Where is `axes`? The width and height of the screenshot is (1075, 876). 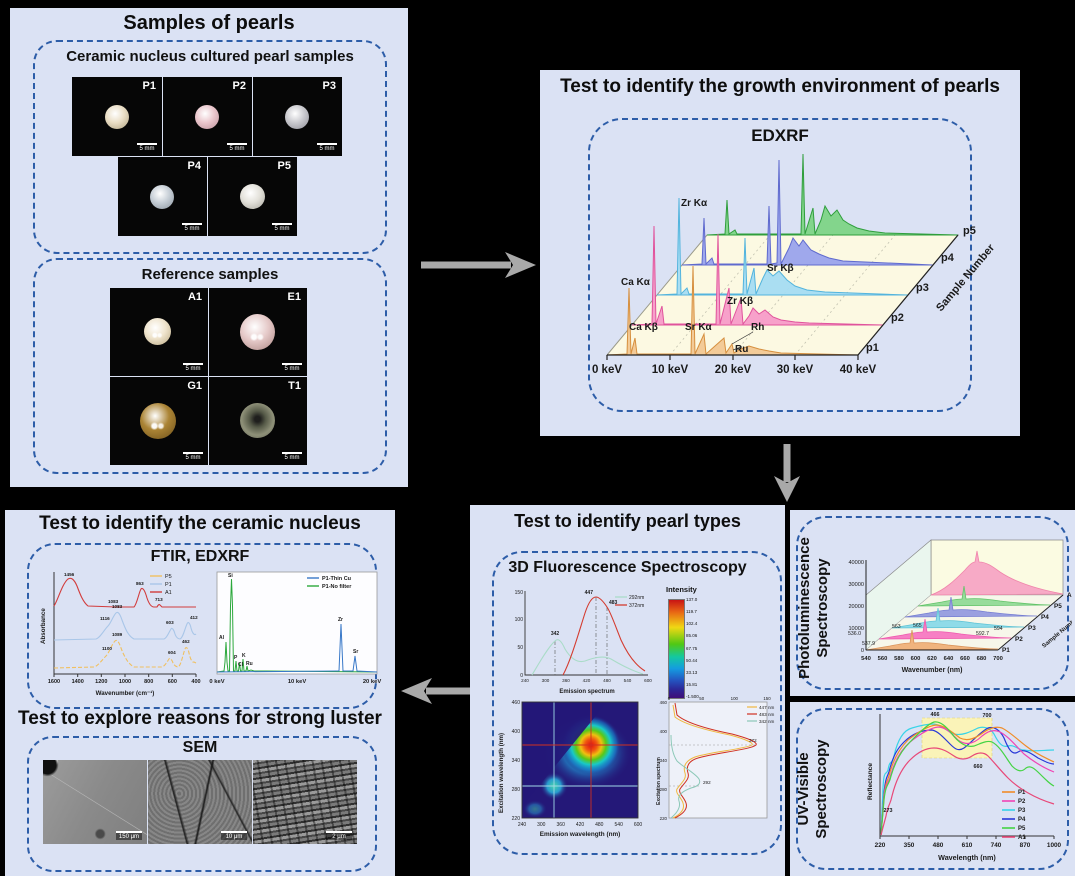
axes is located at coordinates (586, 633).